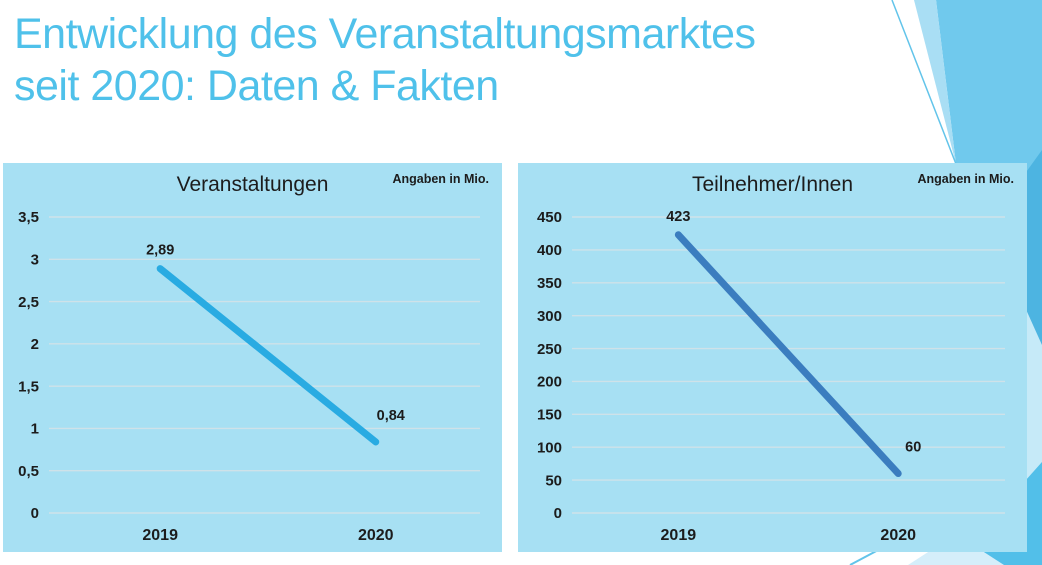  I want to click on y-tick-label: 3, so click(35, 259).